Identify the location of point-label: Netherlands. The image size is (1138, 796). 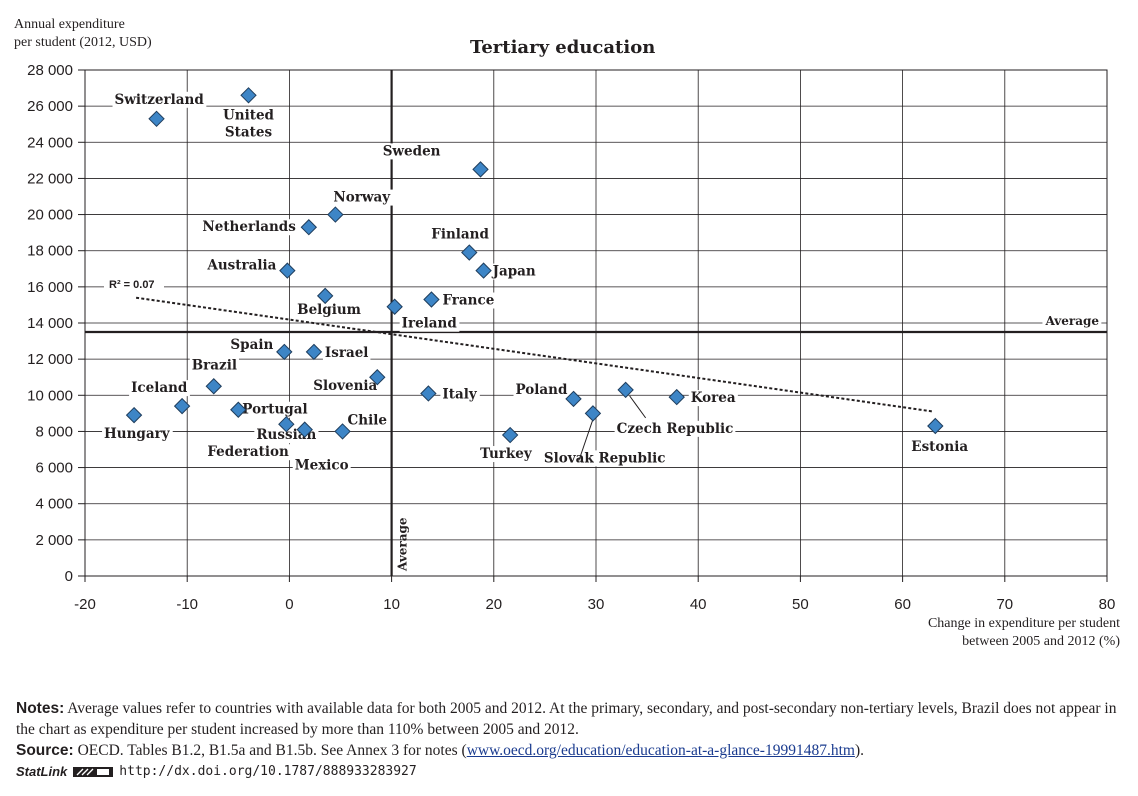
(249, 227).